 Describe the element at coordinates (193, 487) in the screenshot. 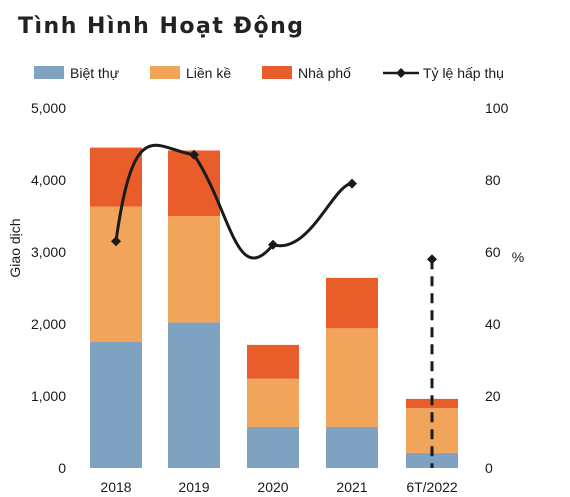

I see `xtick-label: 2019` at that location.